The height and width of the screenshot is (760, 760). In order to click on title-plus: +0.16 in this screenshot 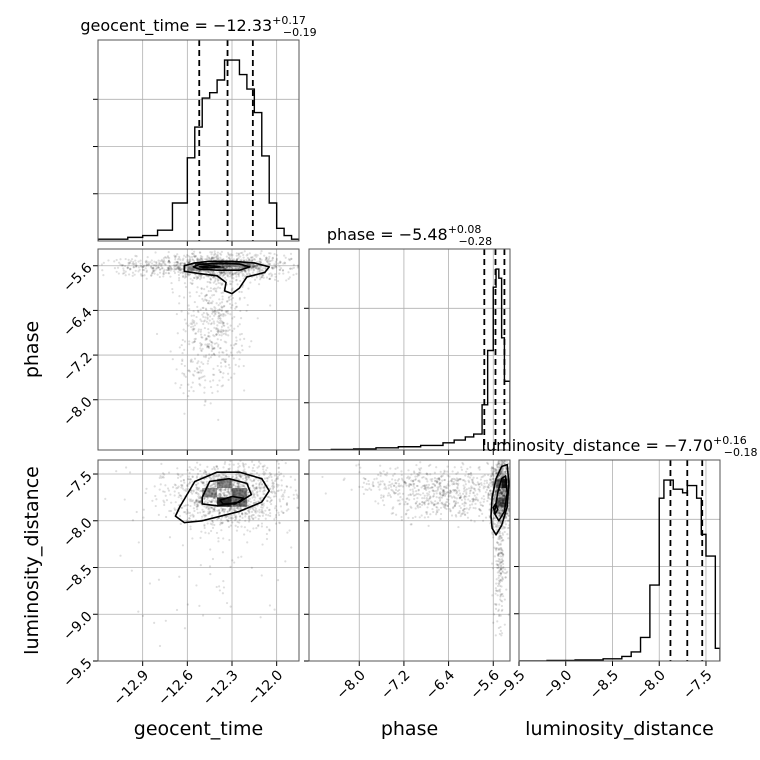, I will do `click(730, 440)`.